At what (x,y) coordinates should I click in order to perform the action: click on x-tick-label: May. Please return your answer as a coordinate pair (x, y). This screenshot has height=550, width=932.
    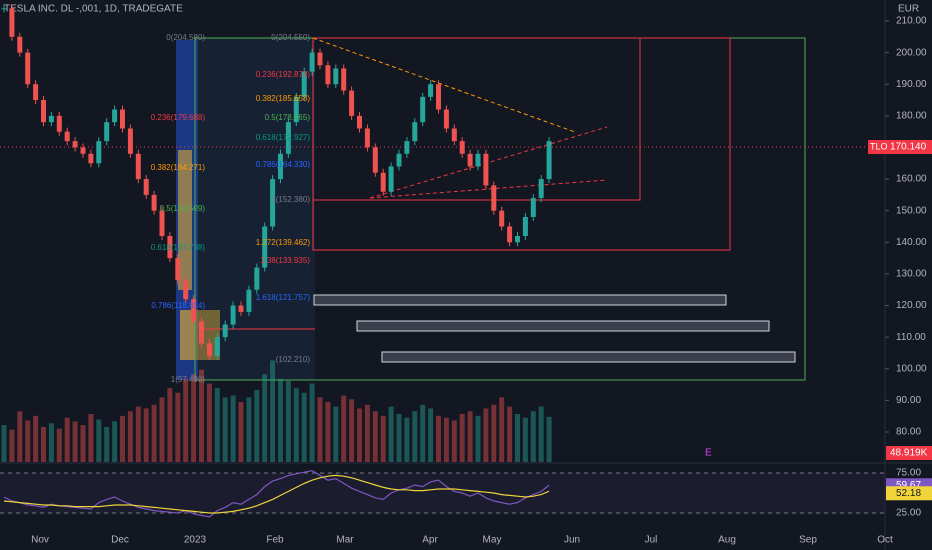
    Looking at the image, I should click on (492, 540).